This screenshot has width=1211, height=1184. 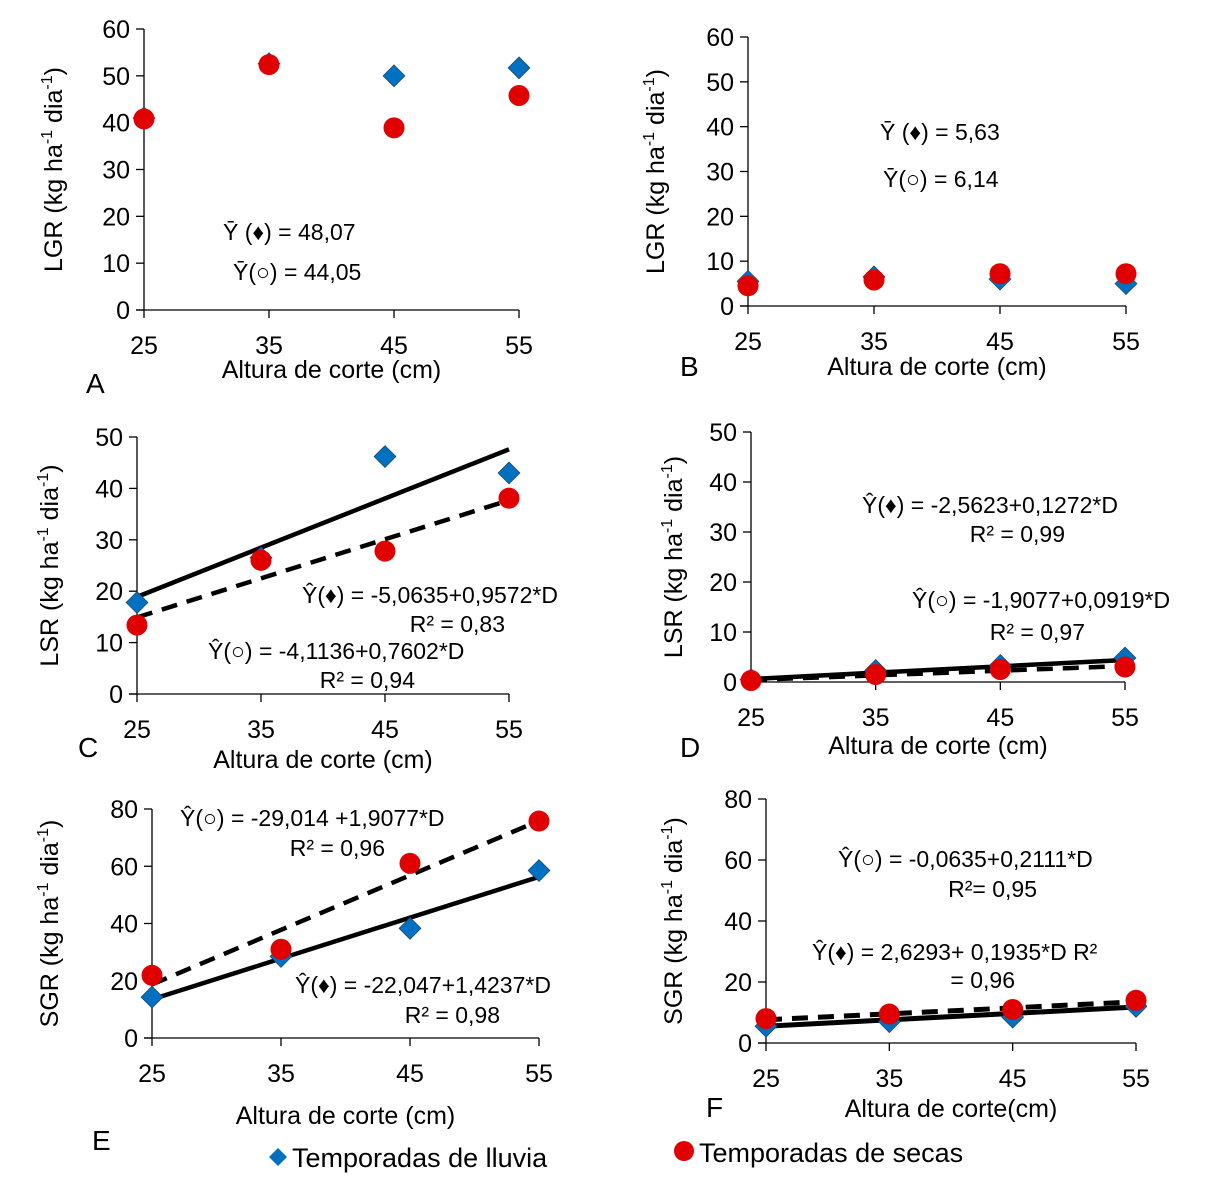 I want to click on equation-annotation: R² = 0,97, so click(x=1037, y=632).